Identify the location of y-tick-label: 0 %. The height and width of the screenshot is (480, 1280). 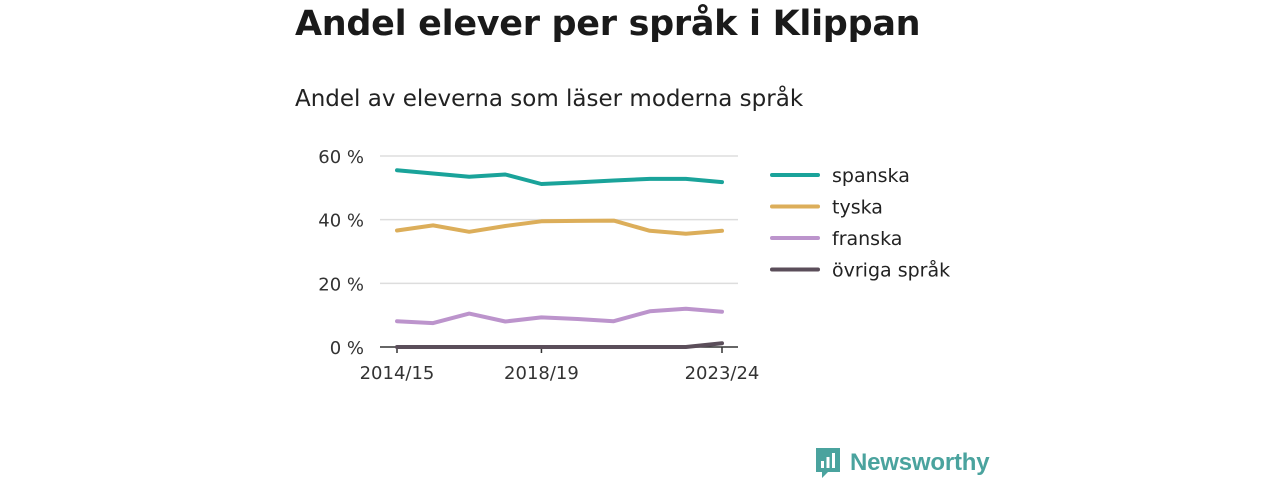
(347, 348).